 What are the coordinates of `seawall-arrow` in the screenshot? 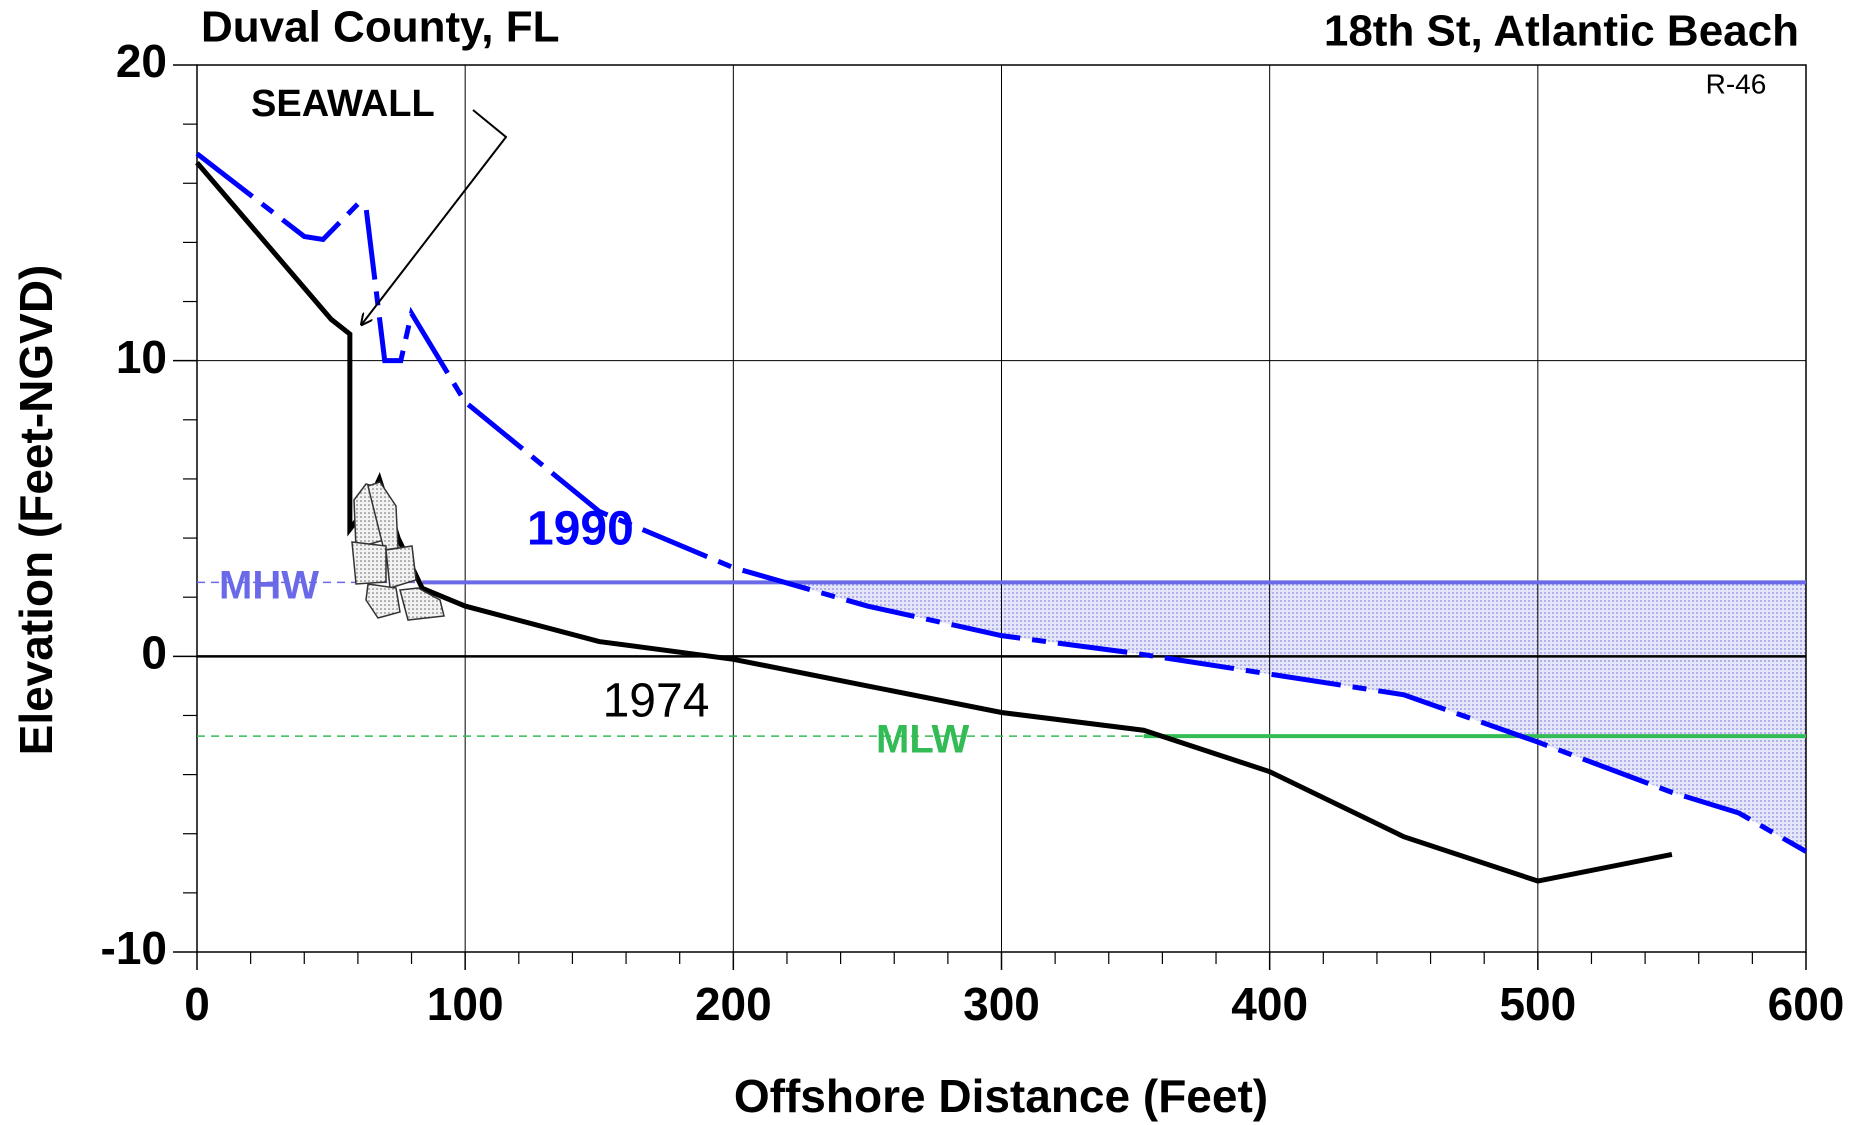 It's located at (435, 216).